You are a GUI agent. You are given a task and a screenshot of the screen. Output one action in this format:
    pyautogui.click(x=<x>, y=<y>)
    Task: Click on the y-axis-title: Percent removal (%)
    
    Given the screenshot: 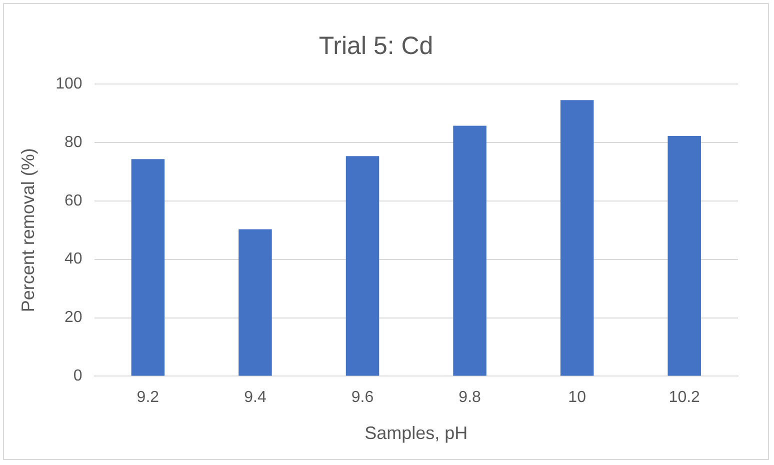 What is the action you would take?
    pyautogui.click(x=28, y=230)
    